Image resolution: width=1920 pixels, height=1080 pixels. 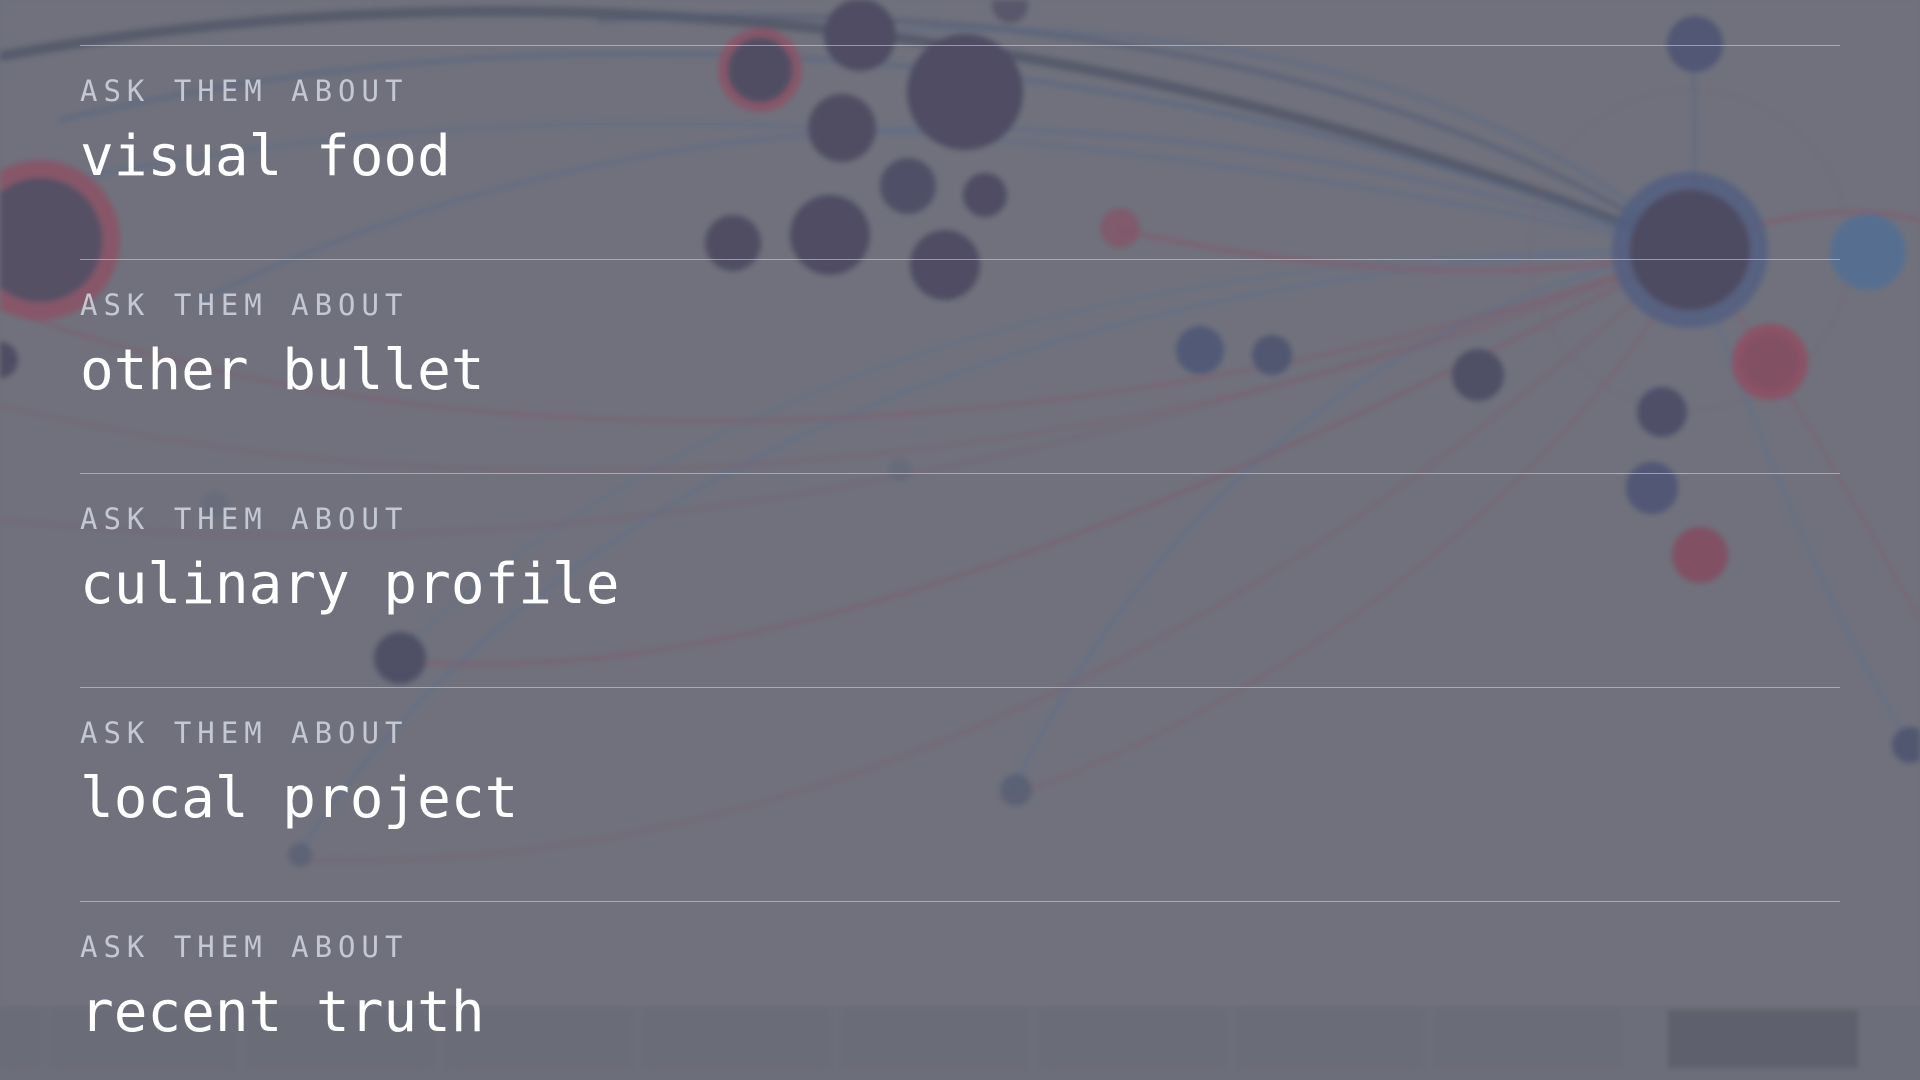 What do you see at coordinates (282, 370) in the screenshot?
I see `prompt-topic: other bullet` at bounding box center [282, 370].